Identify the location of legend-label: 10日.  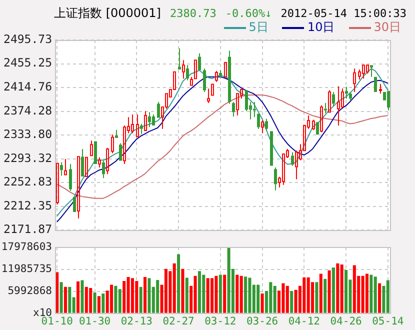
(321, 27).